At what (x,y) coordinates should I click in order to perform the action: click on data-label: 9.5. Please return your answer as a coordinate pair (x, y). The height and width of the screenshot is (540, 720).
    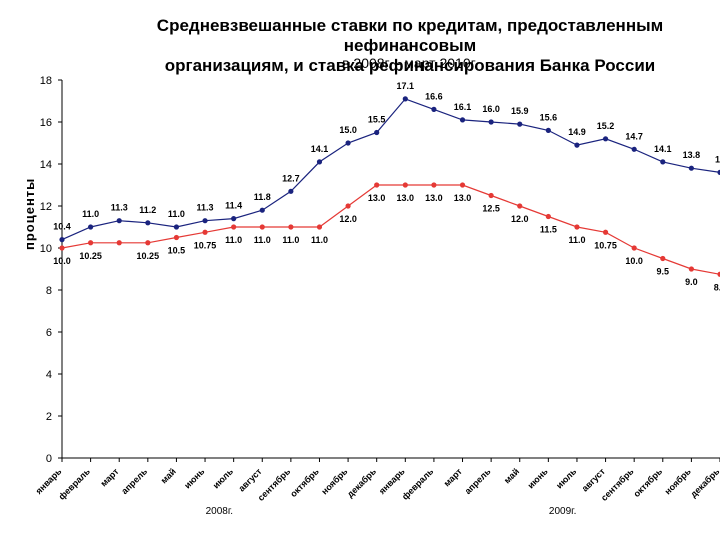
    Looking at the image, I should click on (663, 272).